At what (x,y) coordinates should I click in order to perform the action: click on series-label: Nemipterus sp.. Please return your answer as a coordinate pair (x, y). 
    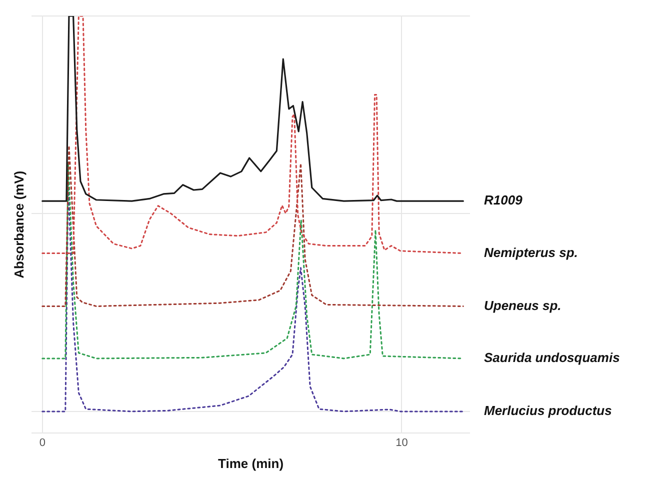
    Looking at the image, I should click on (531, 252).